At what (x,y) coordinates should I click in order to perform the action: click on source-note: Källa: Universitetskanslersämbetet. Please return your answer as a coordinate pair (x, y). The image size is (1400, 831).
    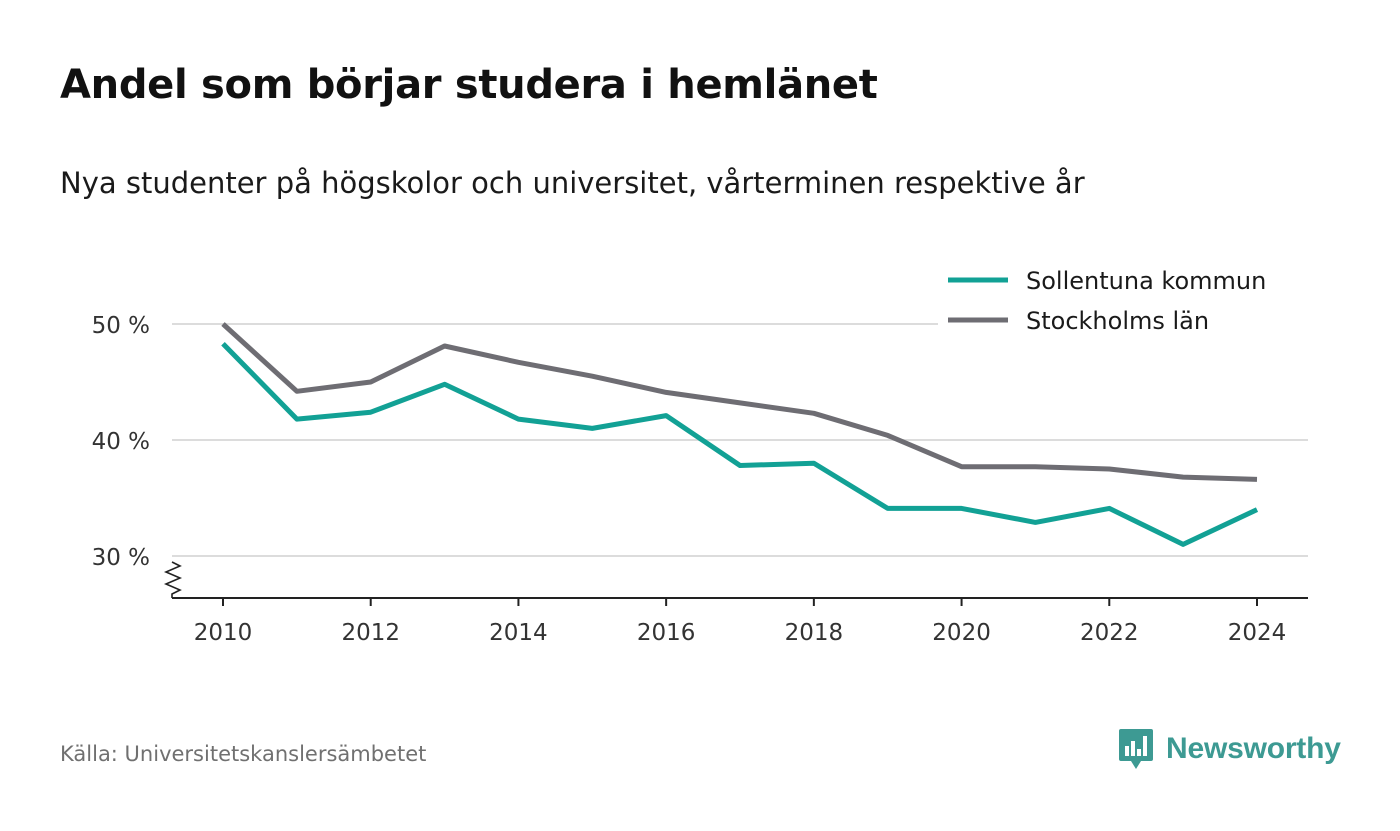
    Looking at the image, I should click on (243, 754).